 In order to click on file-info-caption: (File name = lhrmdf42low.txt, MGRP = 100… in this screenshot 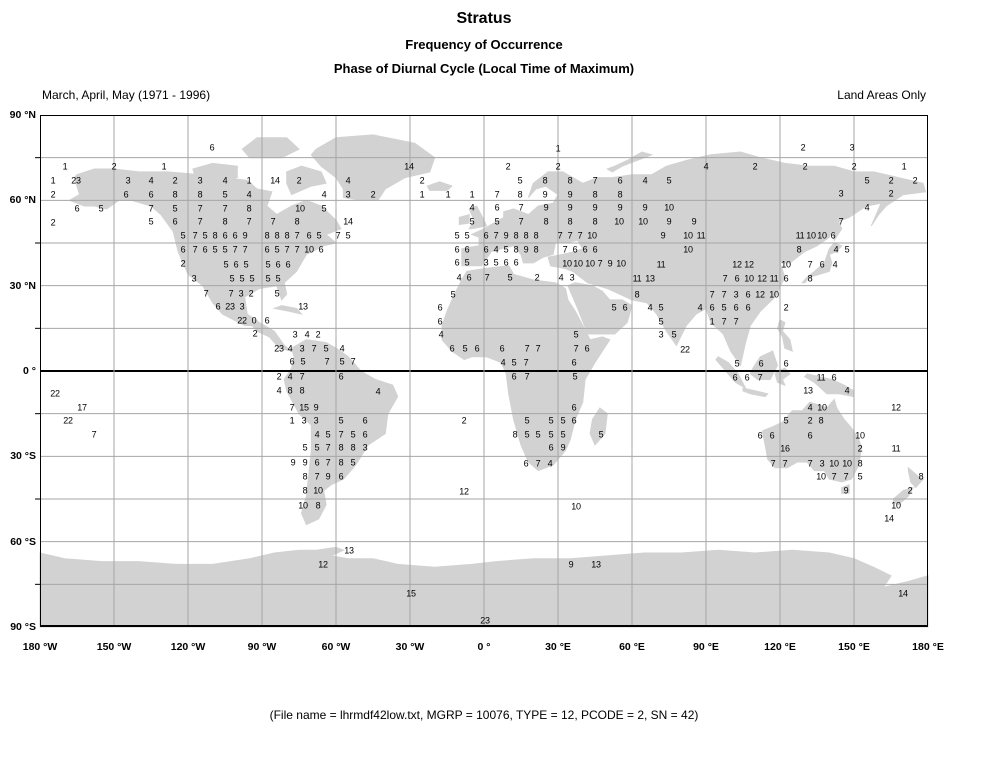, I will do `click(484, 715)`.